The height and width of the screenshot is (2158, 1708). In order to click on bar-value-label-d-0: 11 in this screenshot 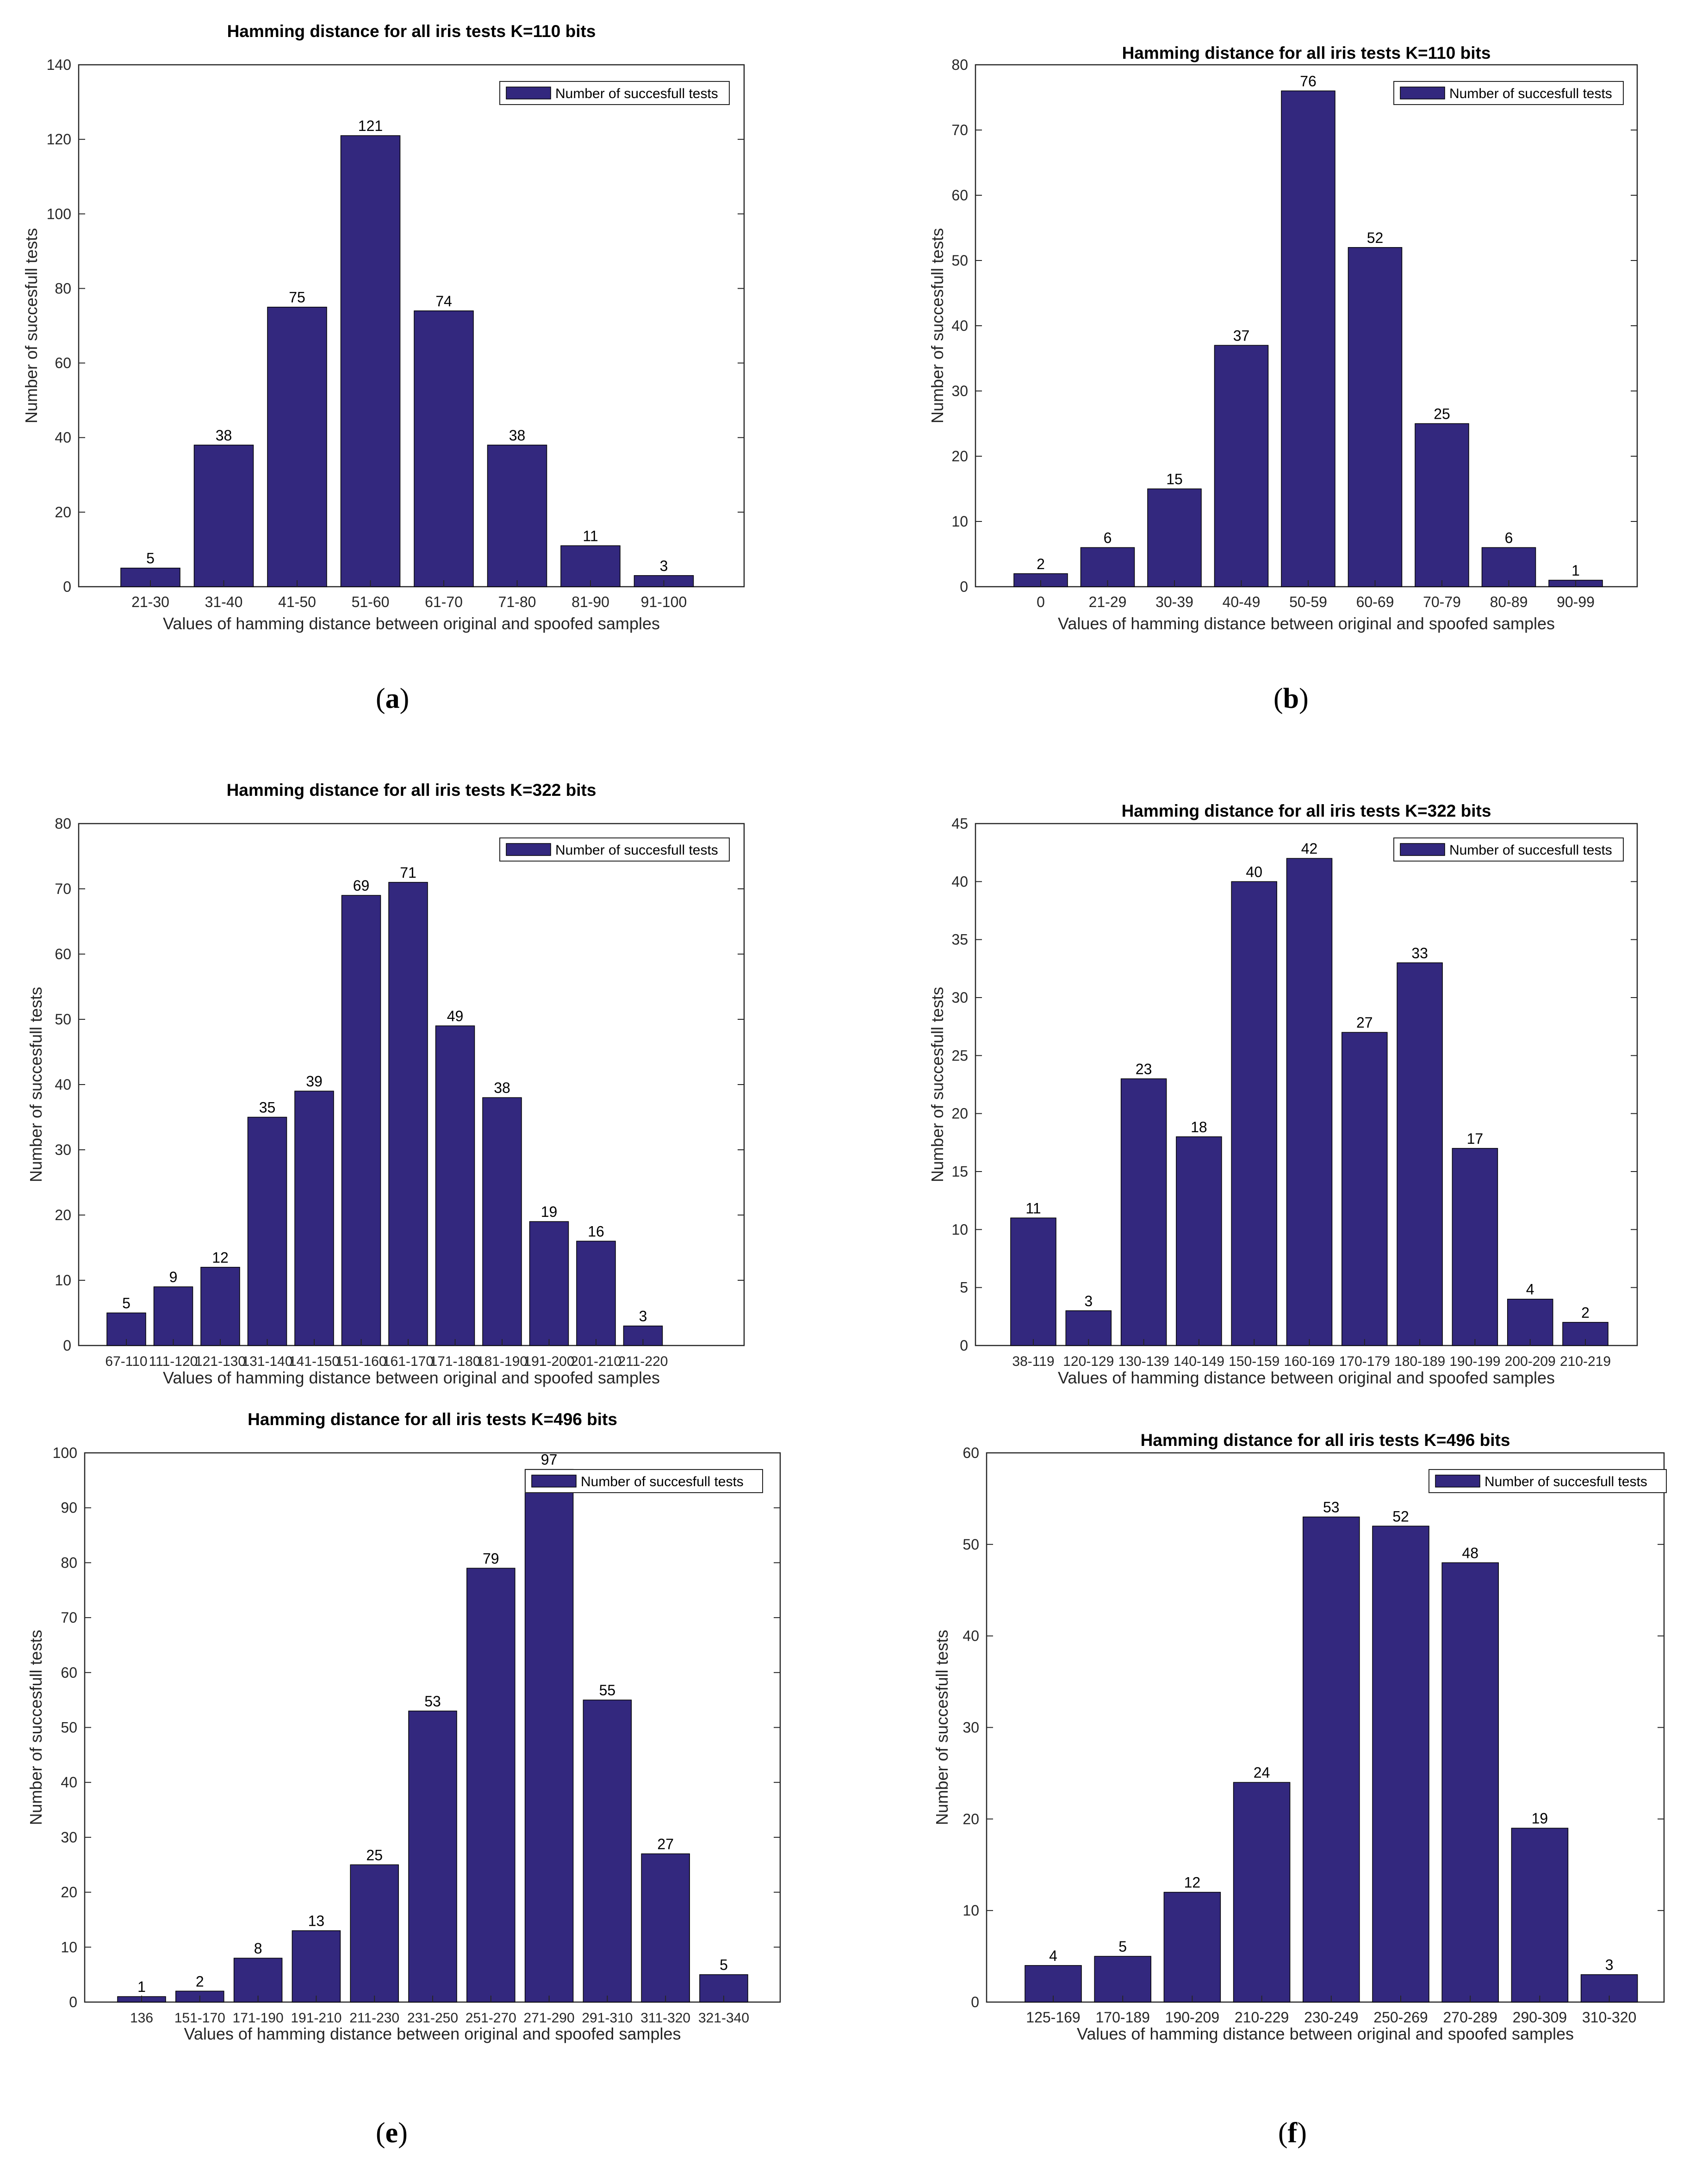, I will do `click(1033, 1208)`.